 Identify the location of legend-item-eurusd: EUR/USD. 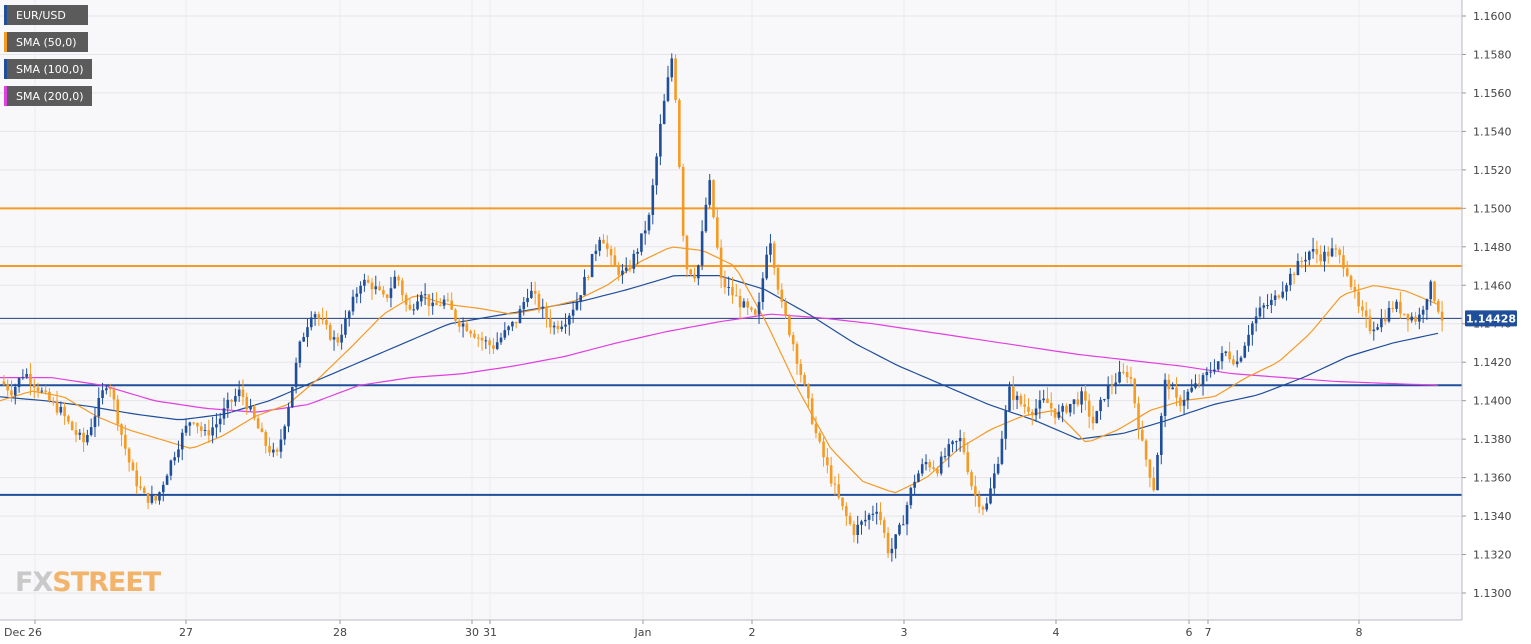
(46, 15).